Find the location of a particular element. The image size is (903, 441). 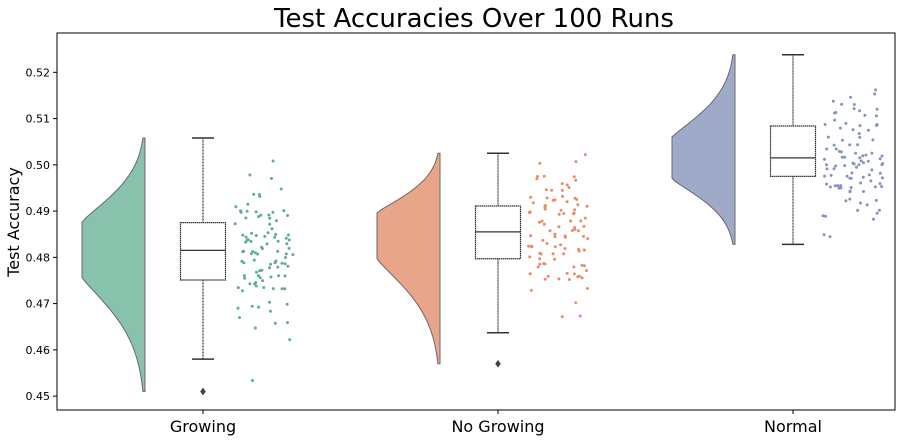

y-tick-label: 0.50 is located at coordinates (38, 165).